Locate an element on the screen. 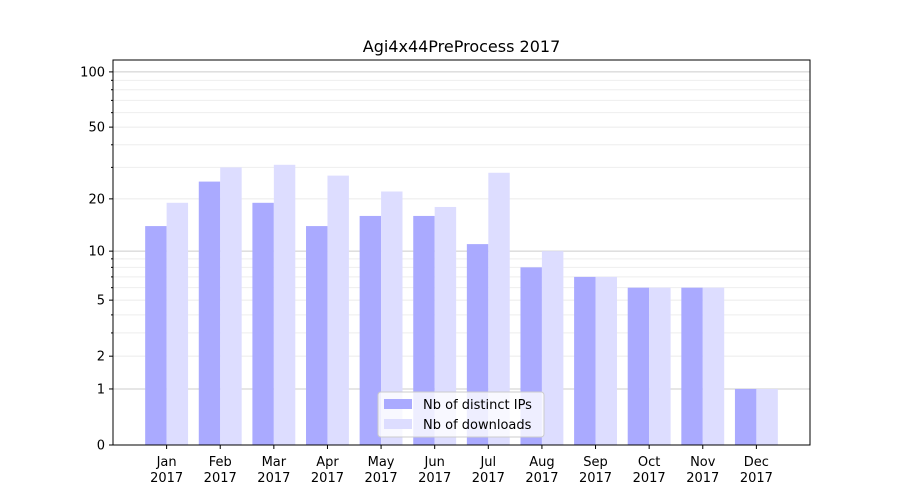  y-axis: 0 1 2 5 10 20 50 100 is located at coordinates (96, 259).